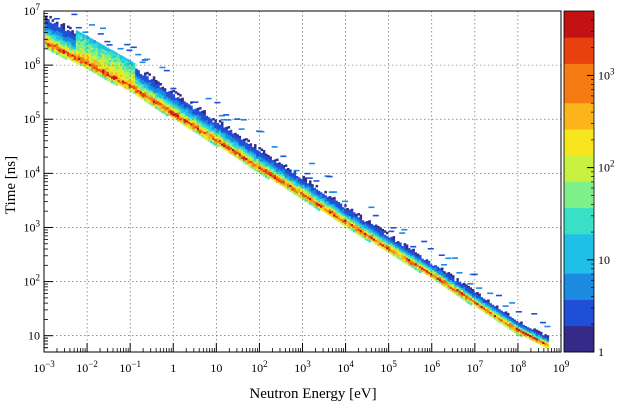 The height and width of the screenshot is (405, 619). What do you see at coordinates (265, 364) in the screenshot?
I see `x-tick-label-exponent: 2` at bounding box center [265, 364].